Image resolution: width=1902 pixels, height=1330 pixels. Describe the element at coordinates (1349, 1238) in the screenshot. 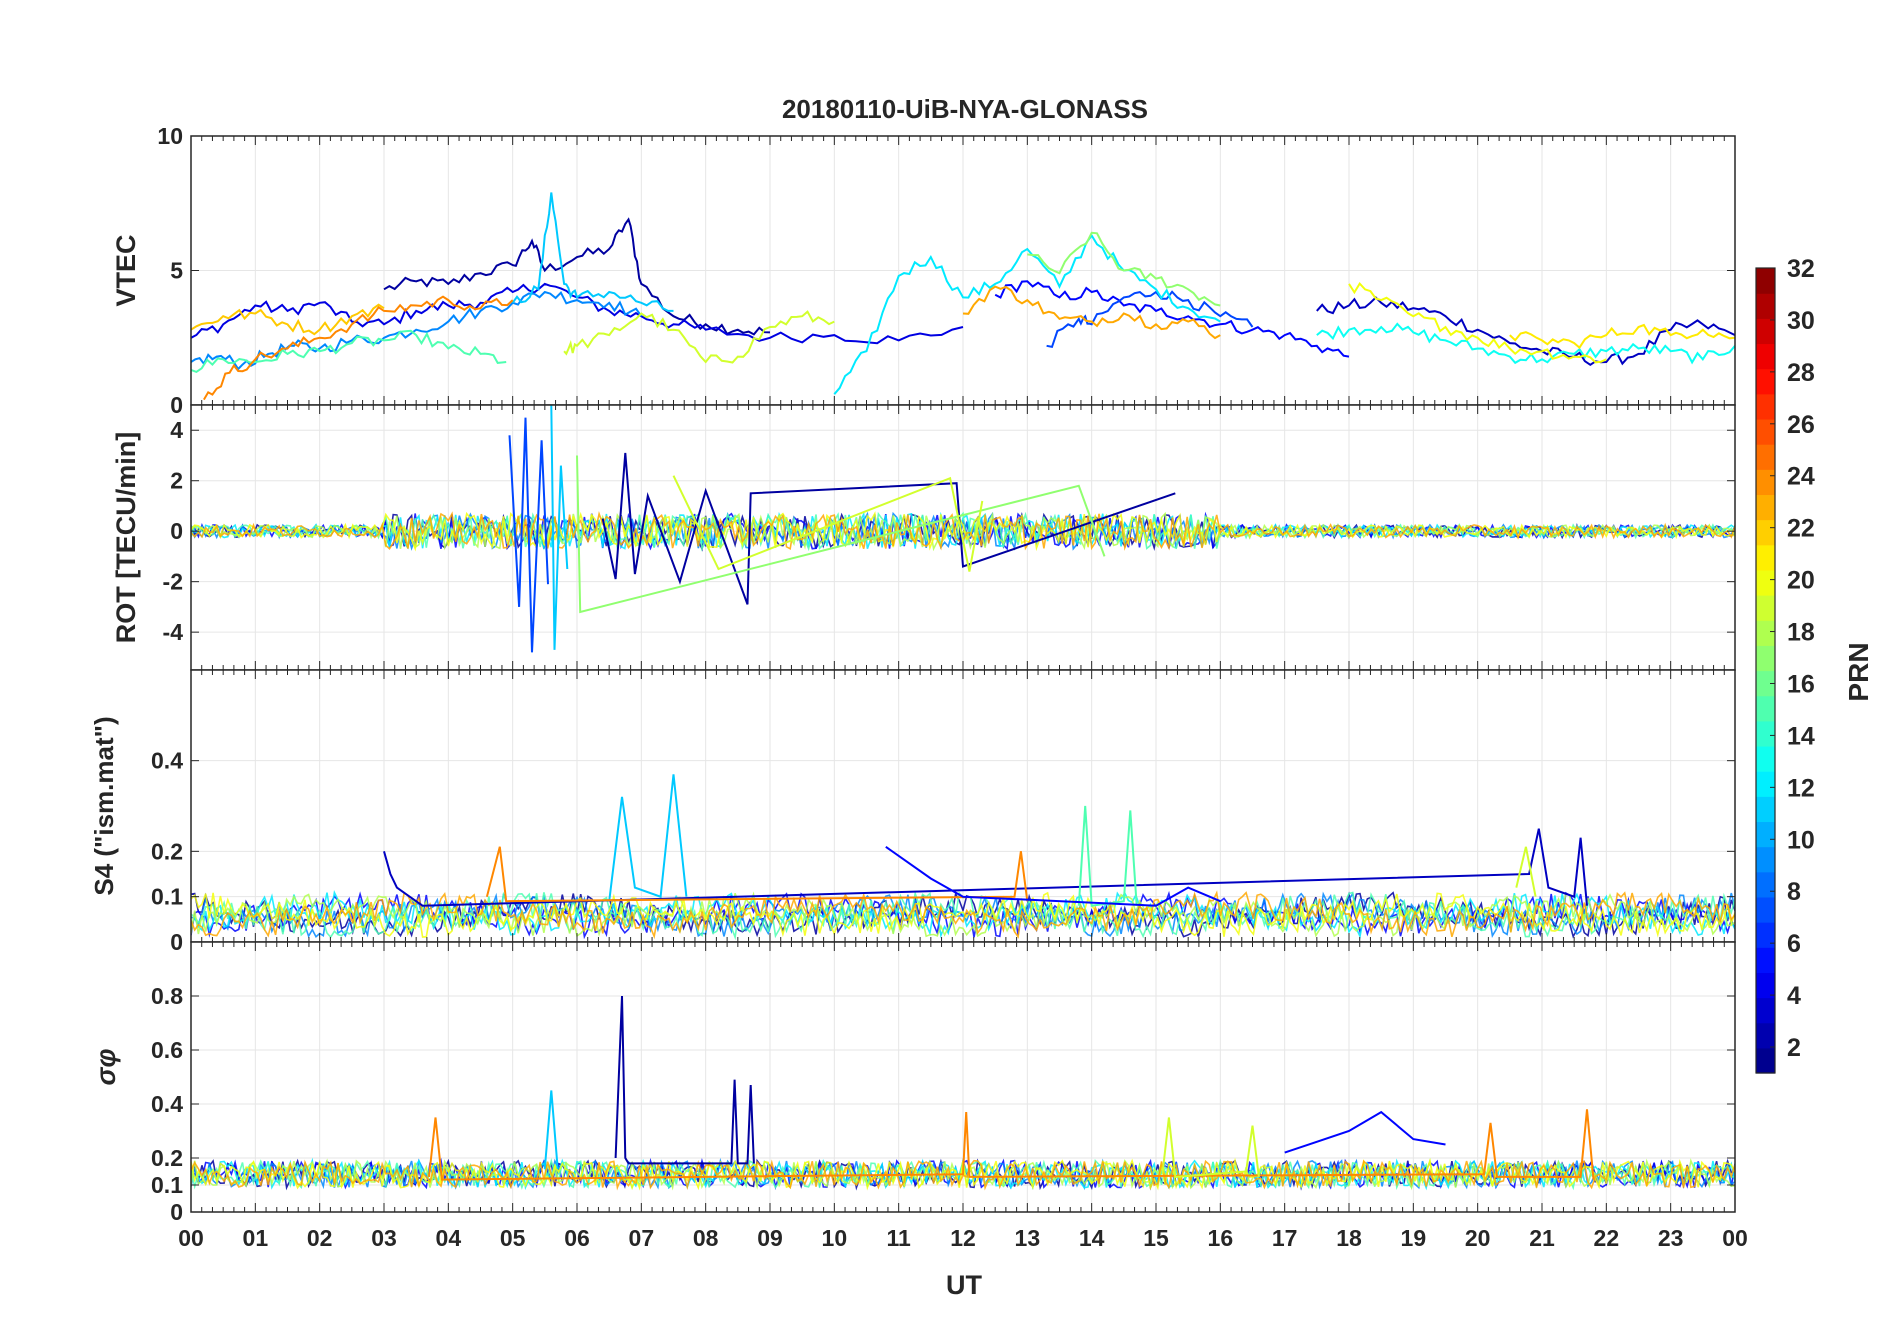

I see `x-tick-label: 18` at that location.